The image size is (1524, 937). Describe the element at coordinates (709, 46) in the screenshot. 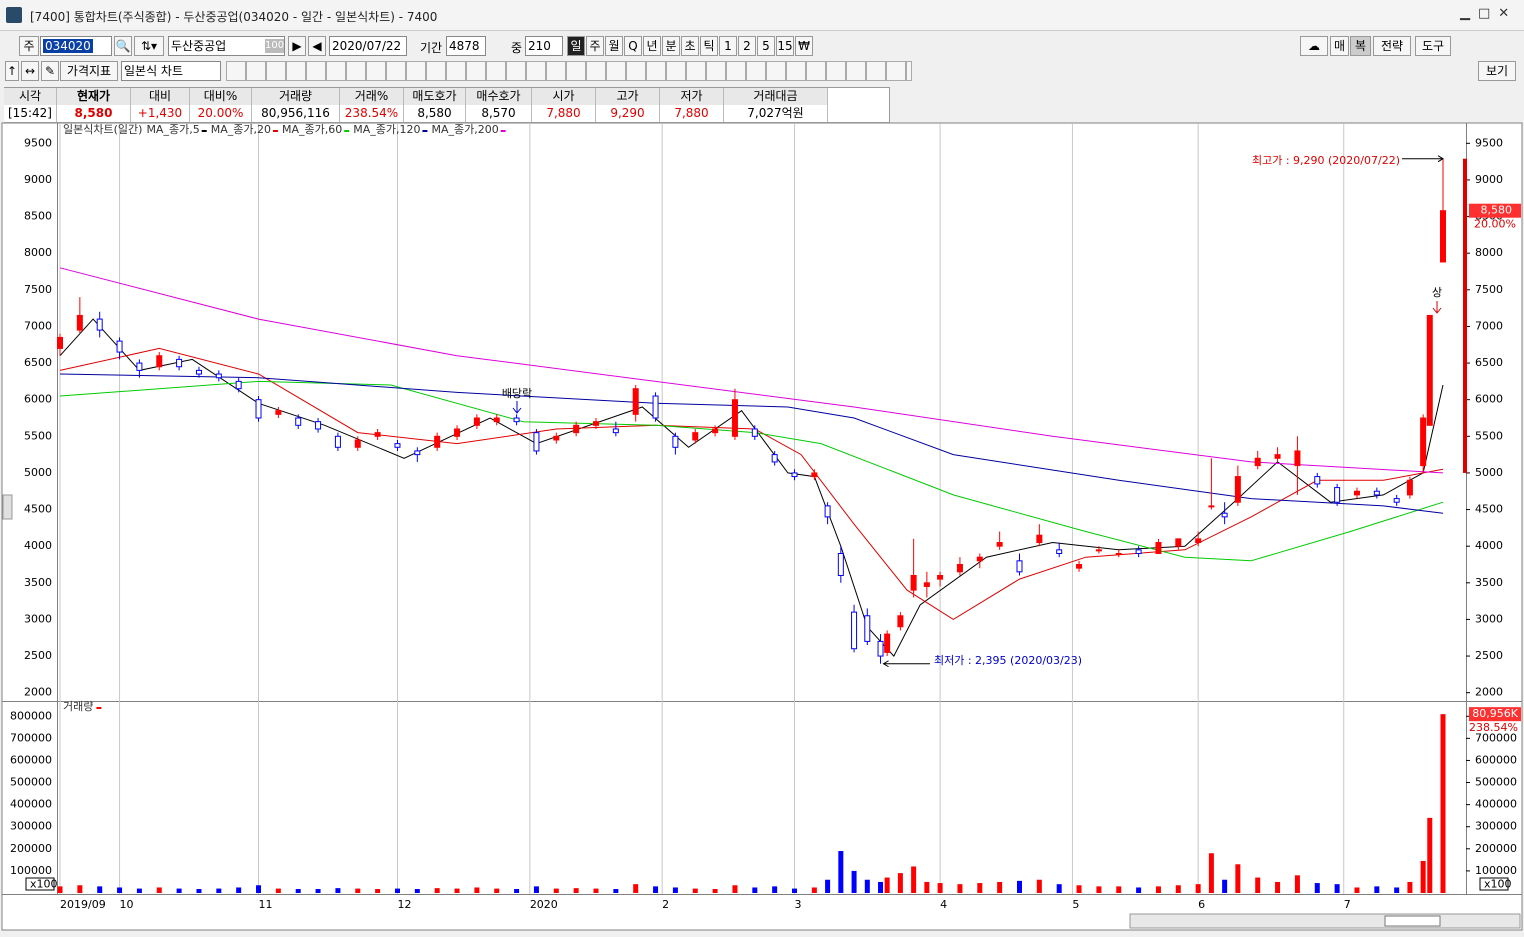

I see `interval-button: 틱` at that location.